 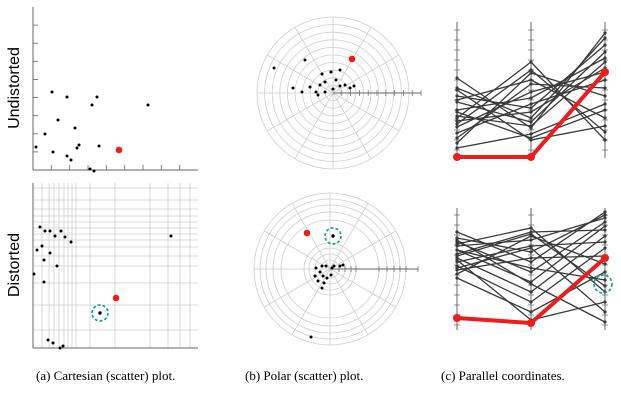 I want to click on caption-parallel: (c) Parallel coordinates., so click(x=503, y=375).